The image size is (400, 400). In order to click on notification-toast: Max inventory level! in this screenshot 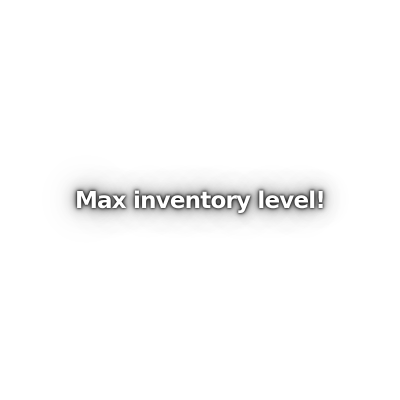, I will do `click(200, 201)`.